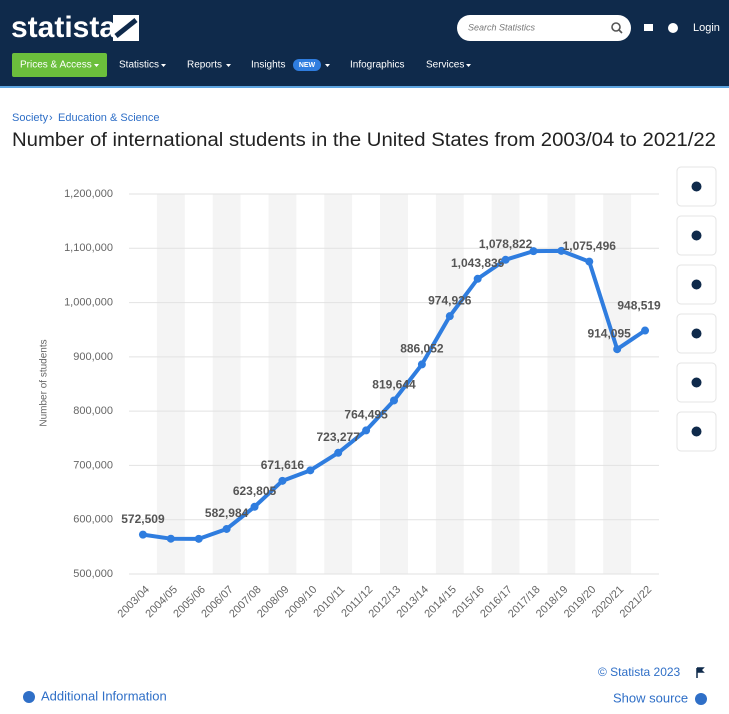  Describe the element at coordinates (450, 300) in the screenshot. I see `data-label: 974,926` at that location.